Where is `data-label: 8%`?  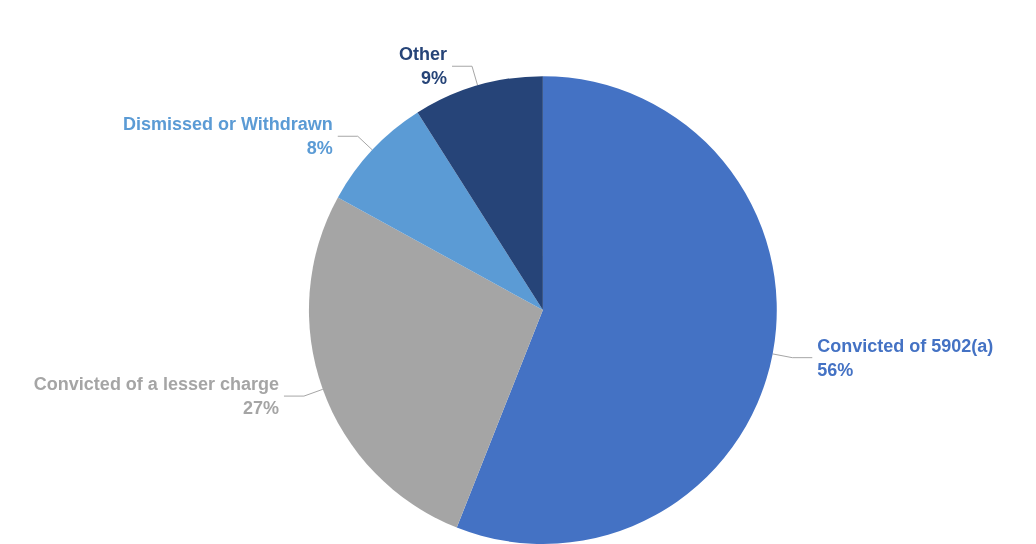 data-label: 8% is located at coordinates (319, 148).